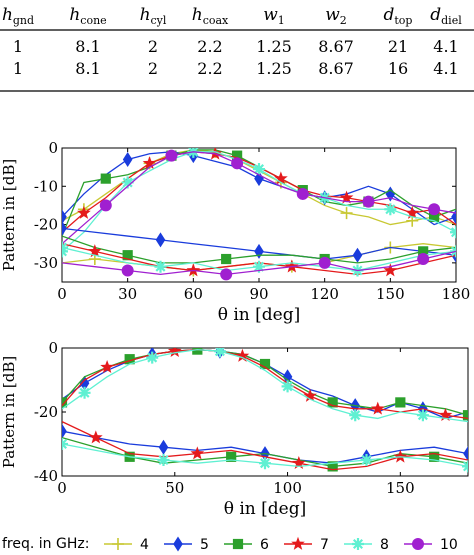 Image resolution: width=474 pixels, height=555 pixels. What do you see at coordinates (324, 545) in the screenshot?
I see `legend-label: 7` at bounding box center [324, 545].